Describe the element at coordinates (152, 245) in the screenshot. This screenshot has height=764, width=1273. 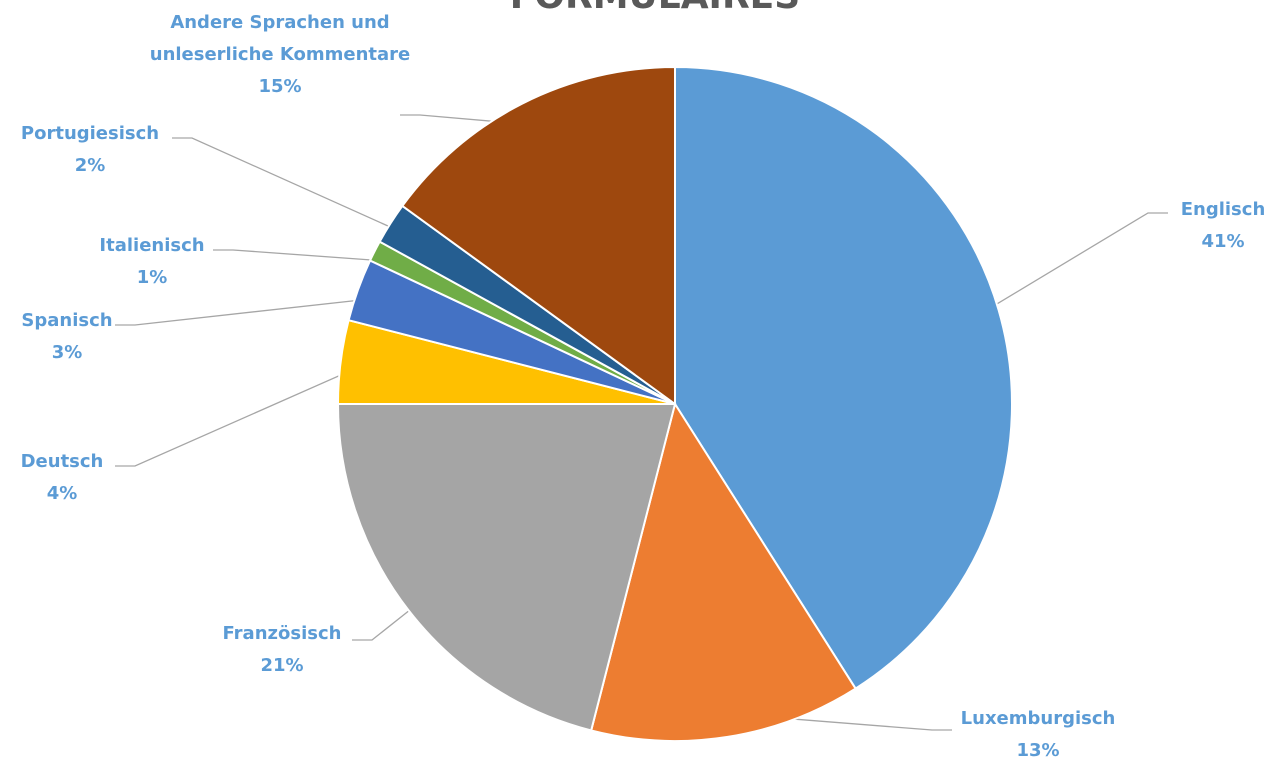
I see `label-name: Italienisch` at that location.